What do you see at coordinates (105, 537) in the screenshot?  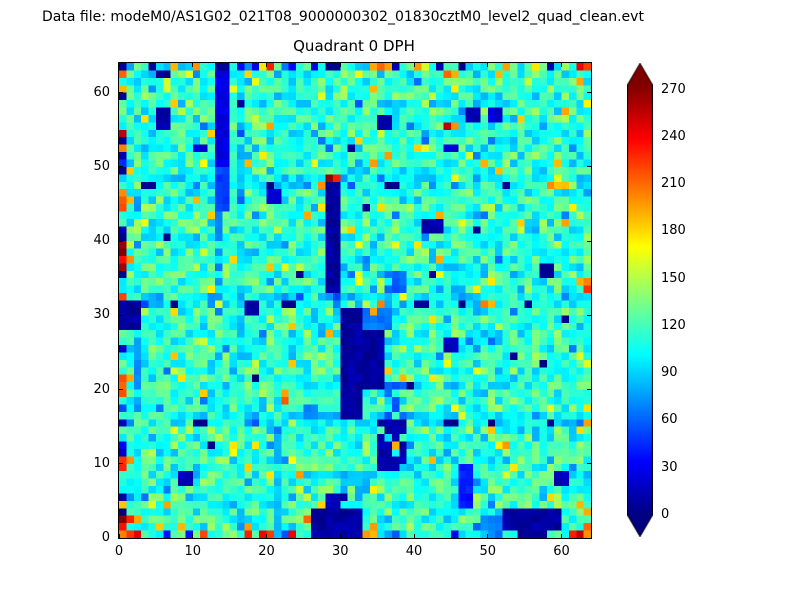 I see `y-tick-label: 0` at bounding box center [105, 537].